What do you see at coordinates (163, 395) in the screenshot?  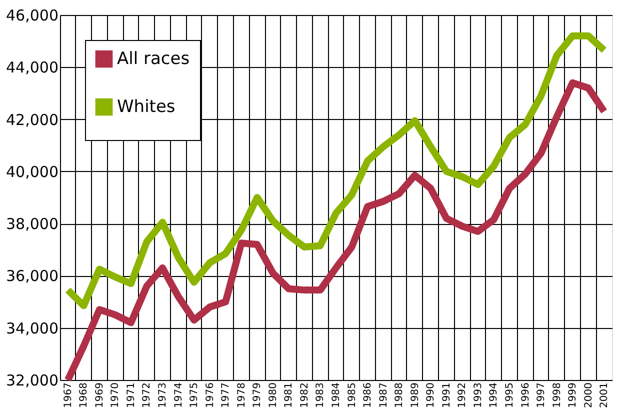 I see `x-tick-label: 1973` at bounding box center [163, 395].